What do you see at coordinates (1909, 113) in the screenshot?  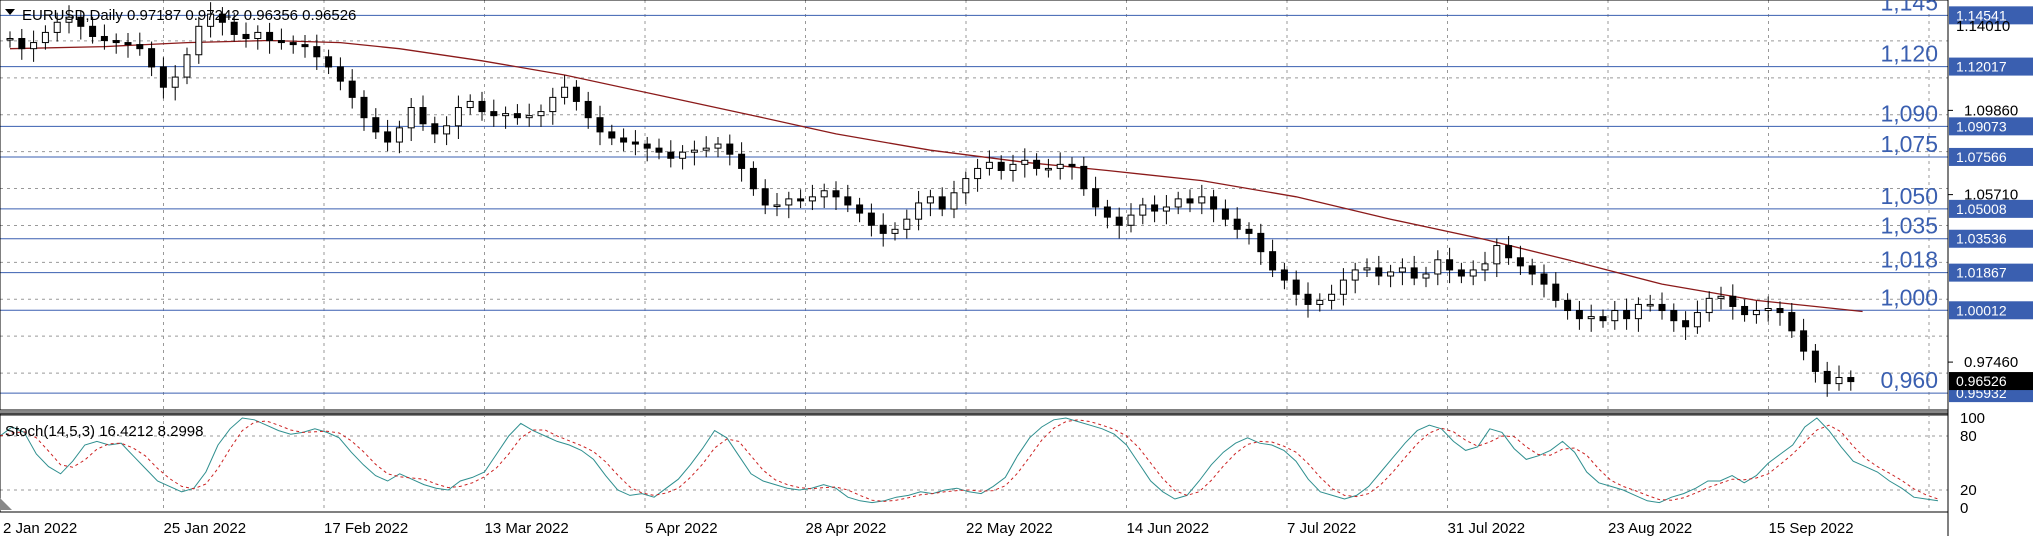 I see `level-label: 1,090` at bounding box center [1909, 113].